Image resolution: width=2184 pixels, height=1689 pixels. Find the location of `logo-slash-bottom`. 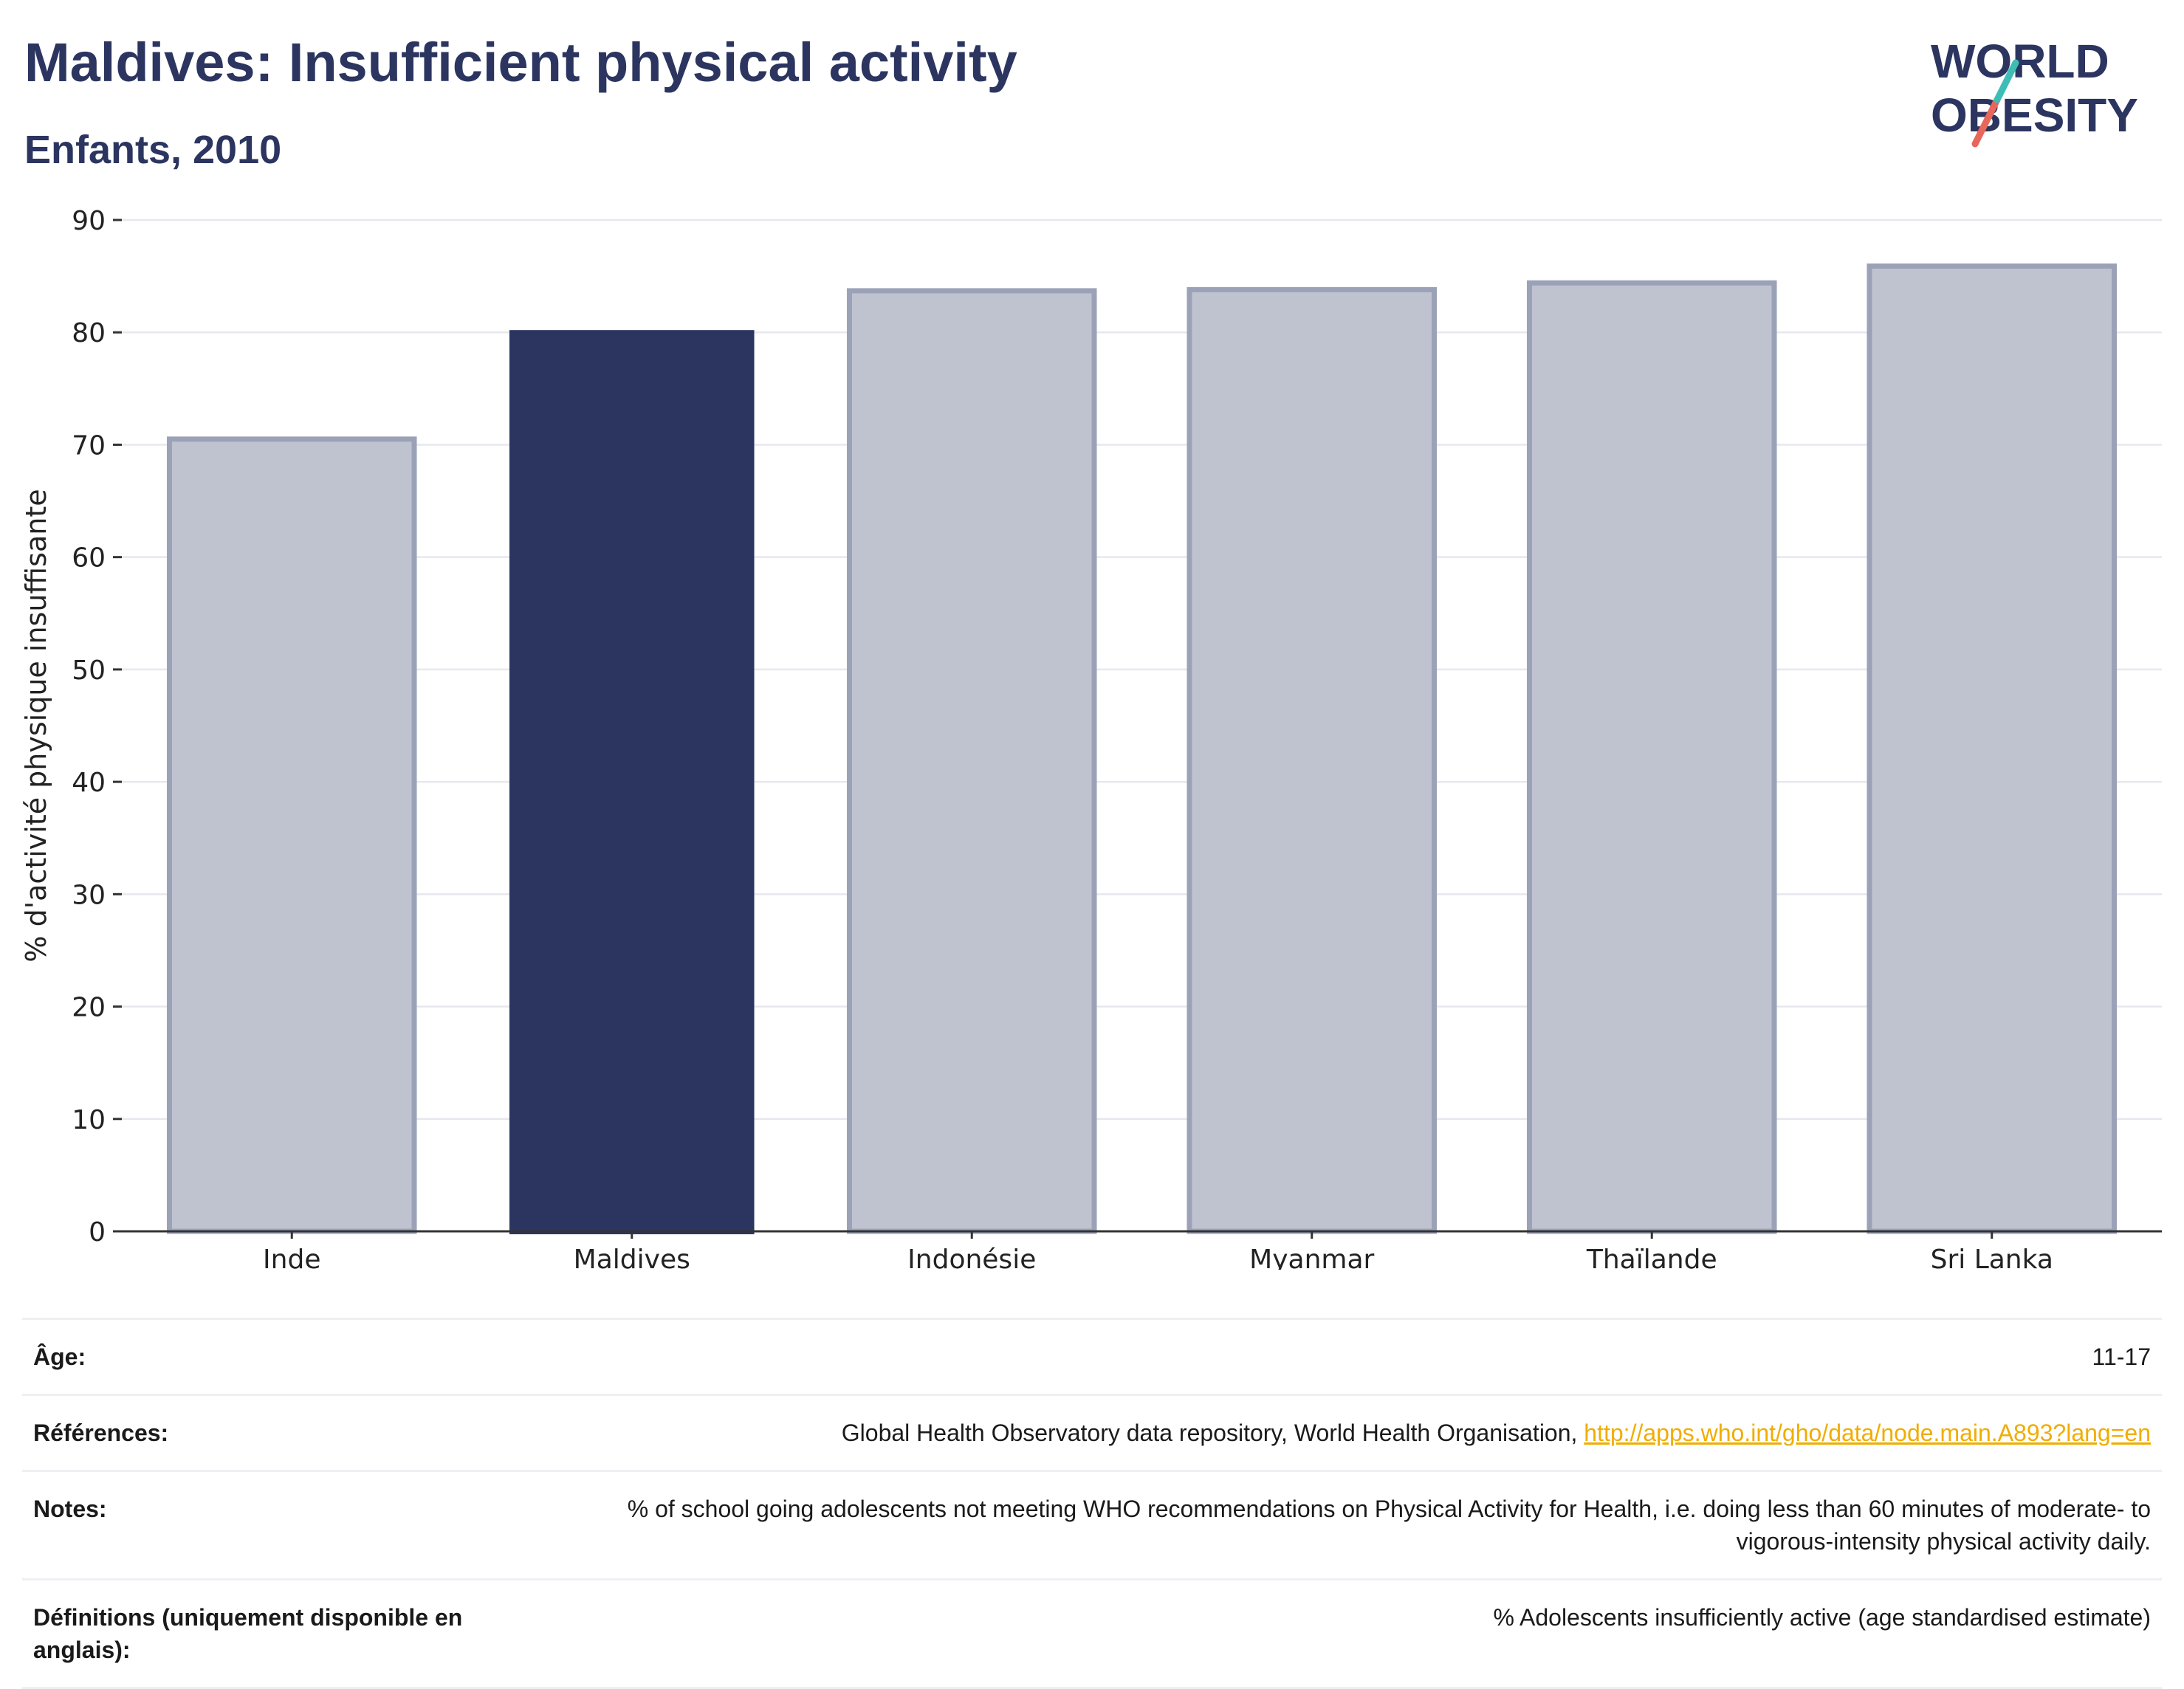

logo-slash-bottom is located at coordinates (1986, 122).